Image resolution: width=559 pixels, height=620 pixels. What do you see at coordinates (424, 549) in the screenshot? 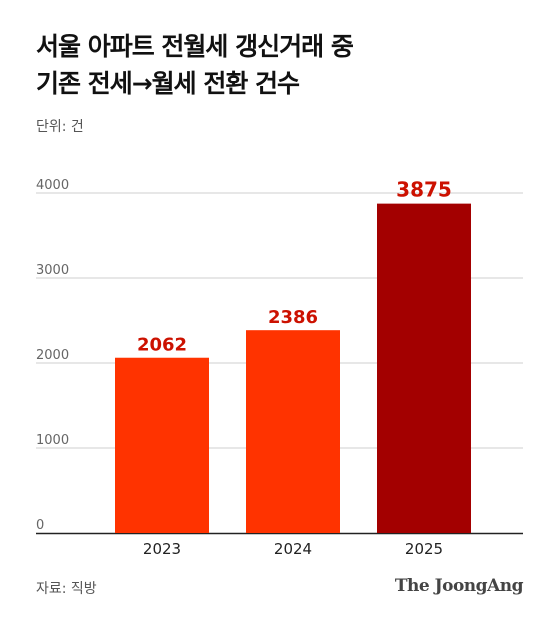
I see `x-tick-label-2025: 2025` at bounding box center [424, 549].